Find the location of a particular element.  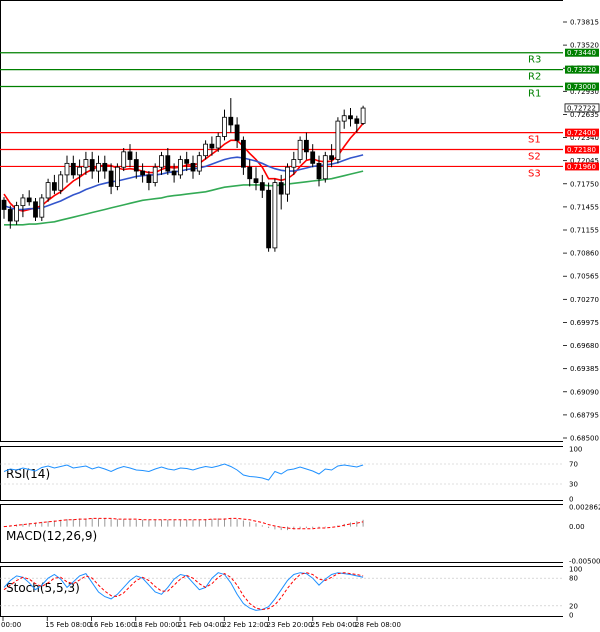

moving-averages is located at coordinates (183, 174).